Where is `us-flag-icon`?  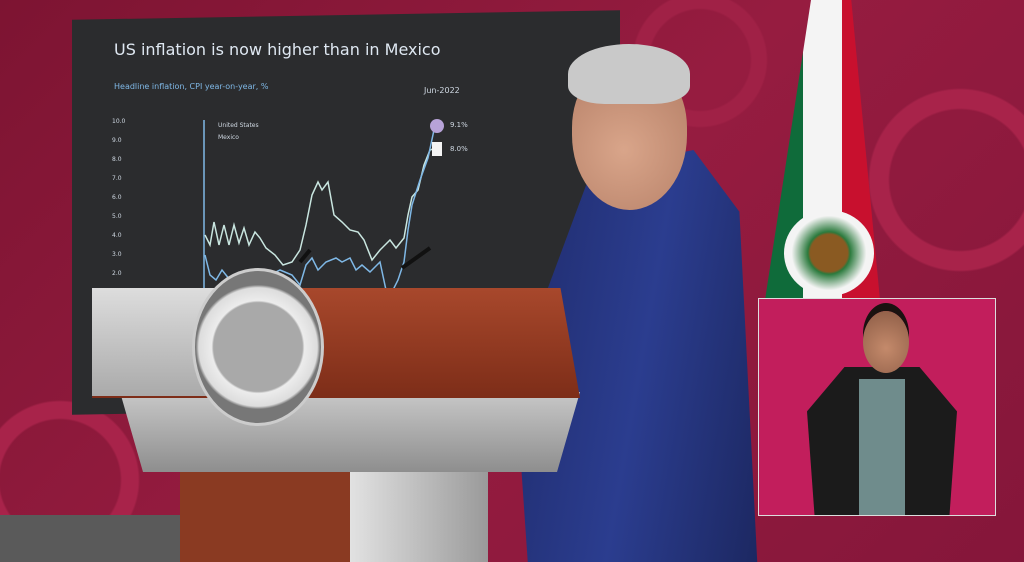 us-flag-icon is located at coordinates (437, 126).